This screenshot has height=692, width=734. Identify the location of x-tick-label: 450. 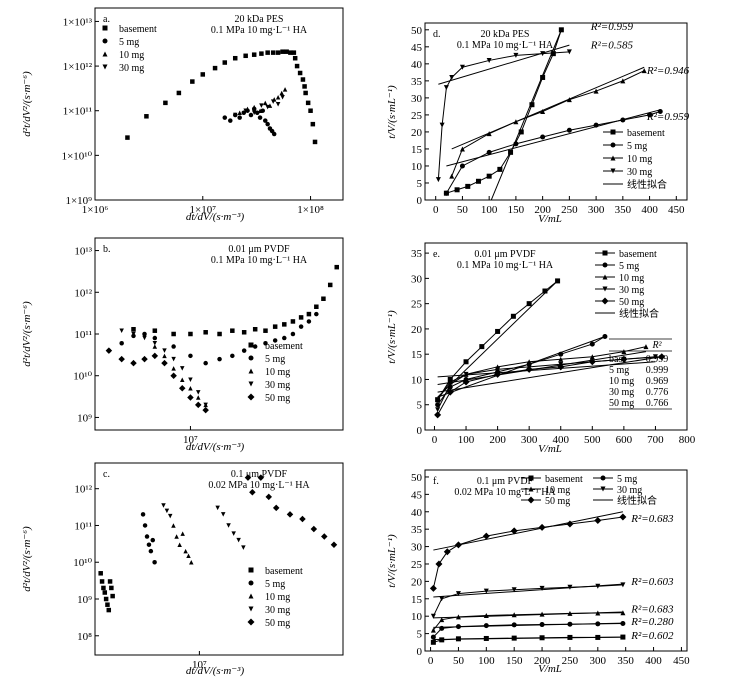
(676, 210).